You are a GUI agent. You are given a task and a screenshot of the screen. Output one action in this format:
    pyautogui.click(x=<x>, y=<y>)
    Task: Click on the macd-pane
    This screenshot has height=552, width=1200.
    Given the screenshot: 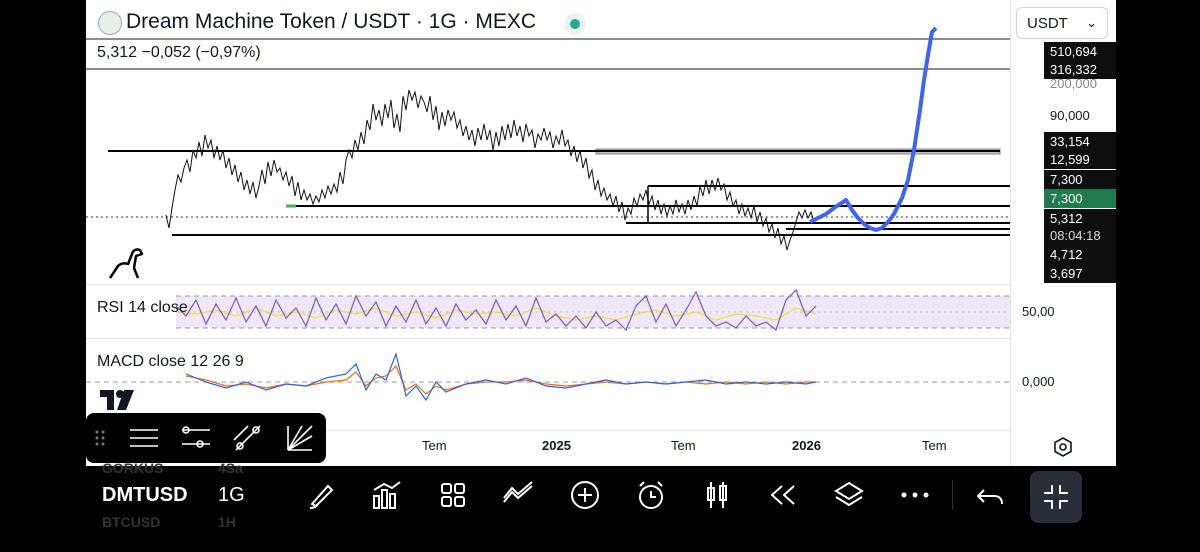 What is the action you would take?
    pyautogui.click(x=548, y=385)
    